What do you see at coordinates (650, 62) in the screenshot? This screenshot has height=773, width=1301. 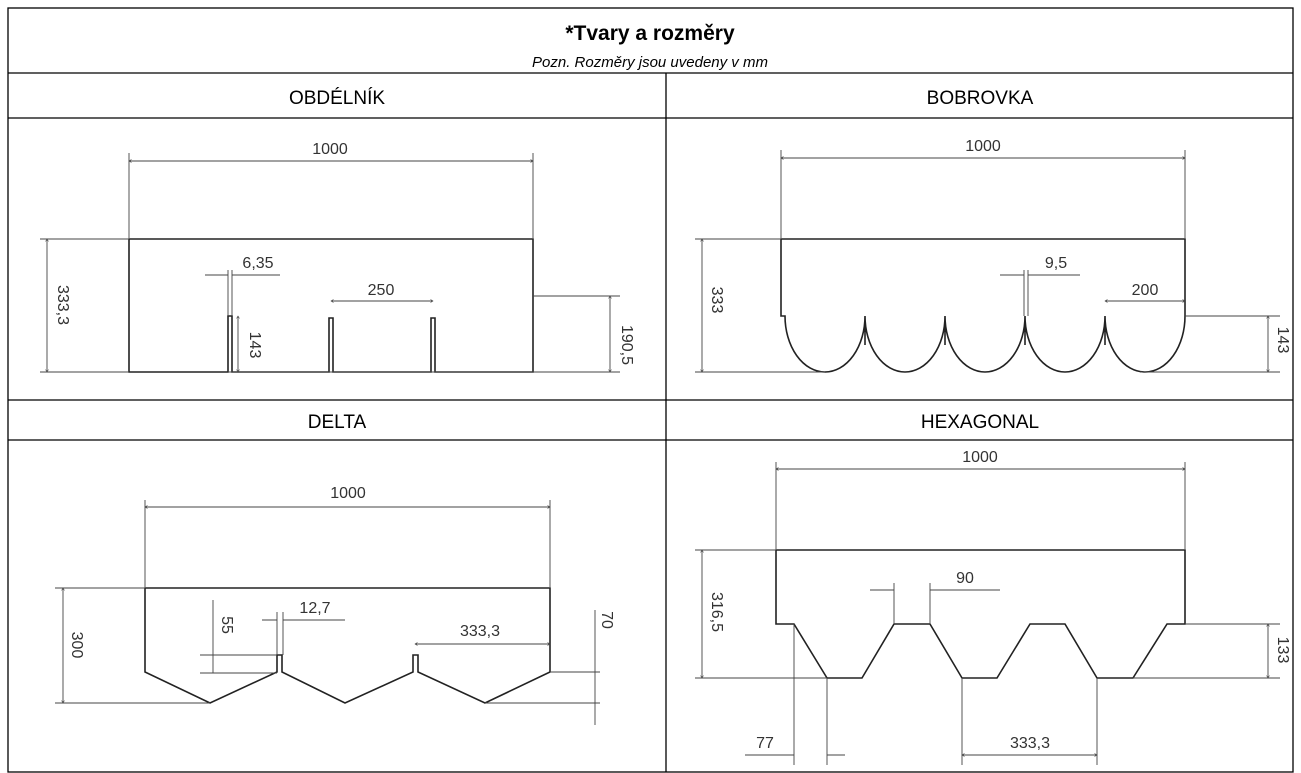 I see `note: Pozn. Rozměry jsou uvedeny v mm` at bounding box center [650, 62].